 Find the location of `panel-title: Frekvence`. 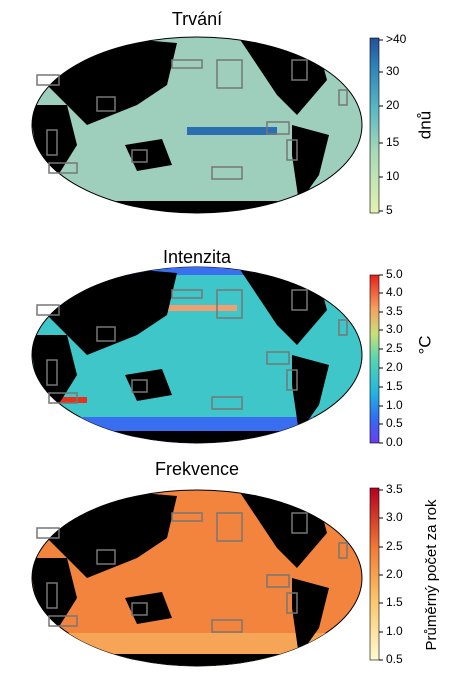

panel-title: Frekvence is located at coordinates (197, 469).